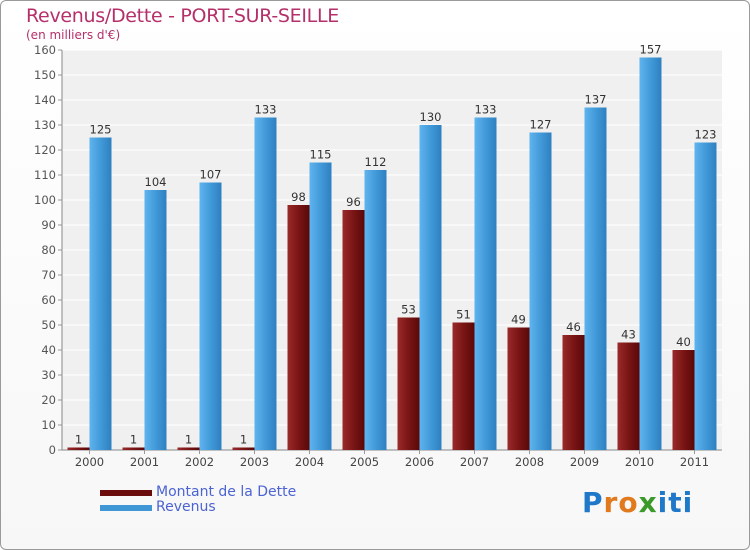  What do you see at coordinates (376, 162) in the screenshot?
I see `data-label-revenue: 112` at bounding box center [376, 162].